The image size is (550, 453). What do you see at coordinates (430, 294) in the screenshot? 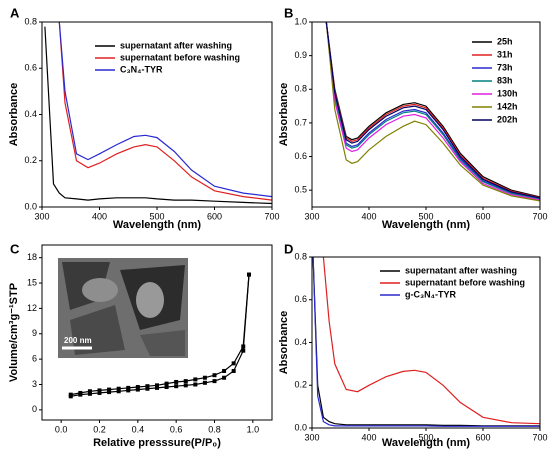
I see `legend-label: g-C₃N₄-TYR` at bounding box center [430, 294].